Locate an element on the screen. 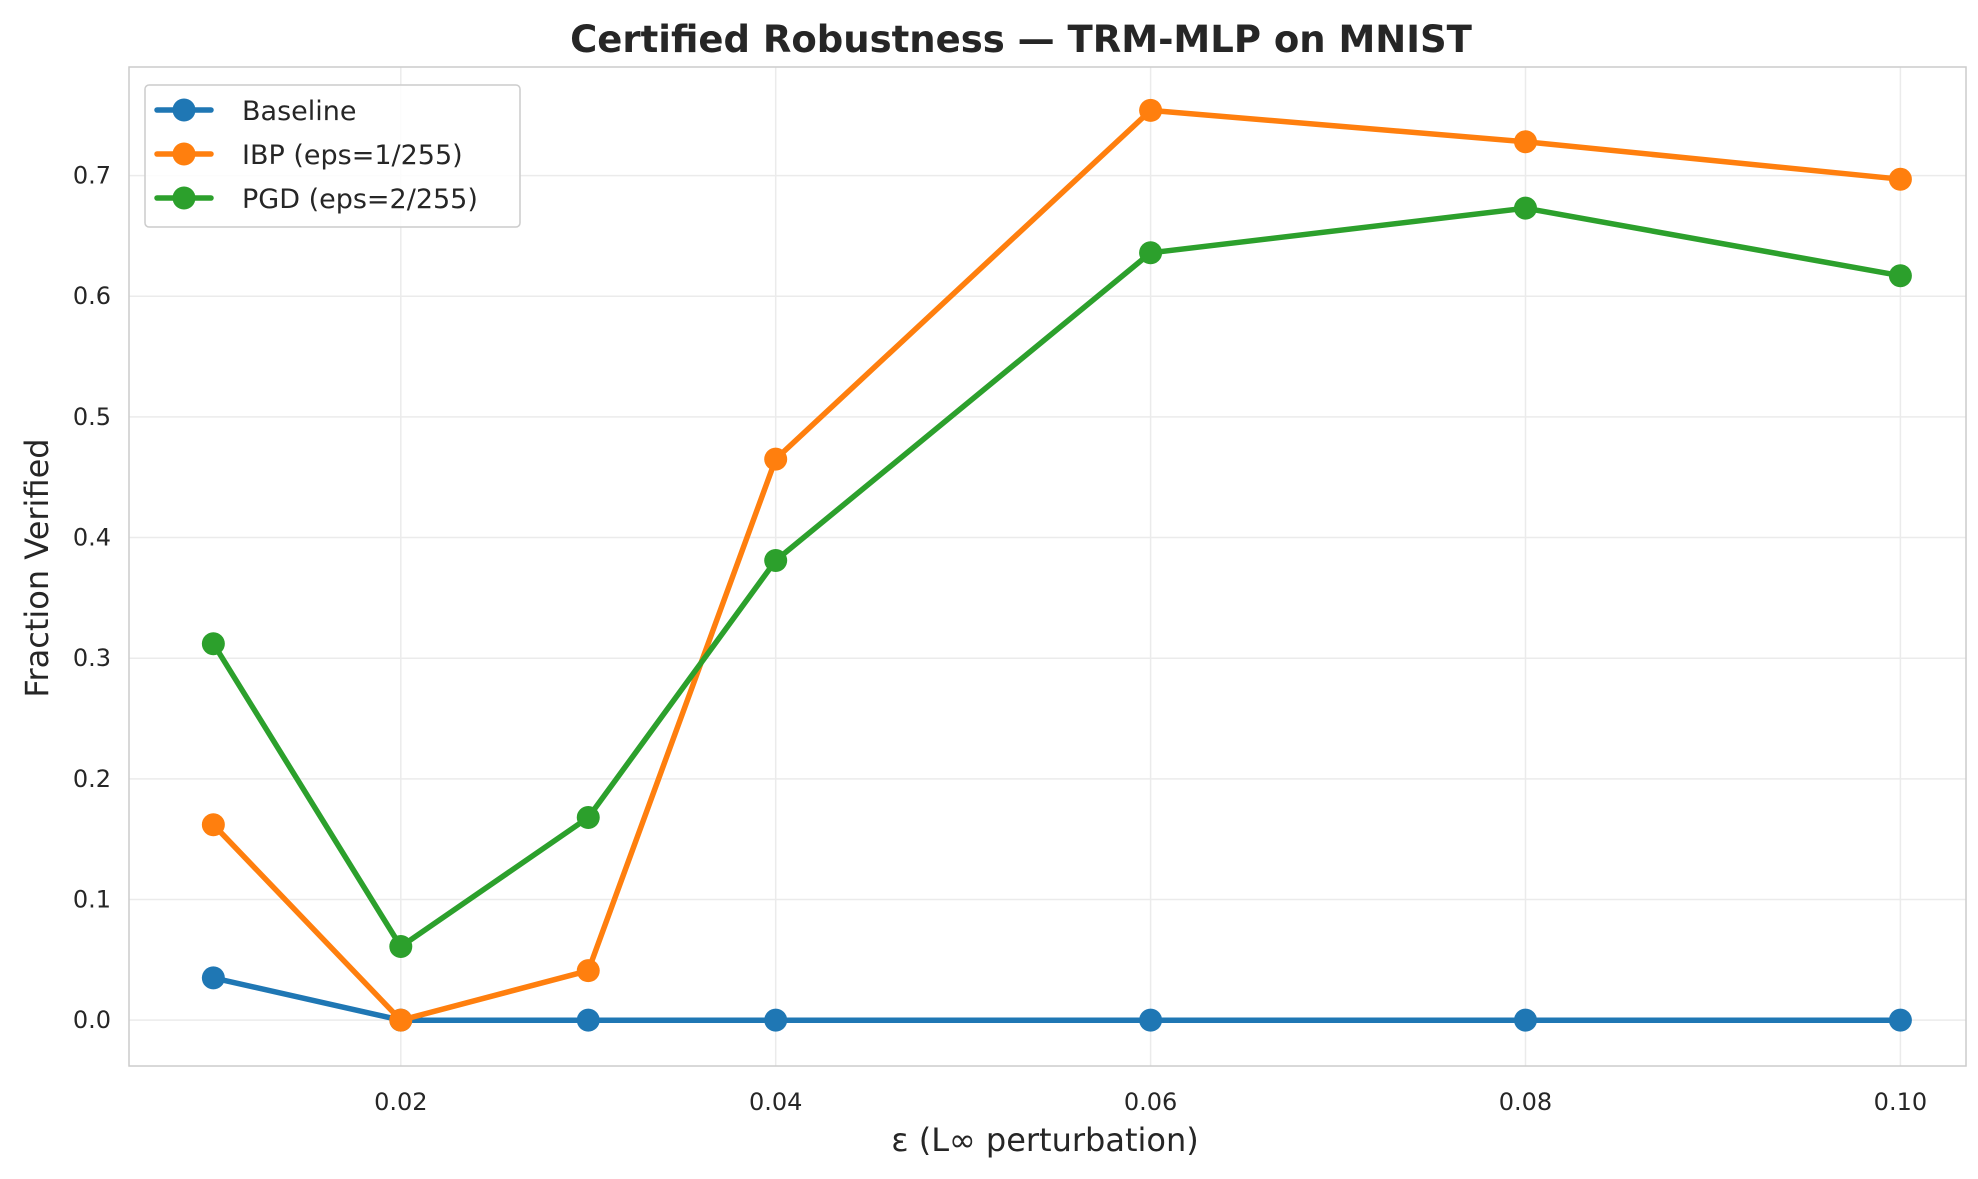 Image resolution: width=1978 pixels, height=1179 pixels. legend-box is located at coordinates (332, 156).